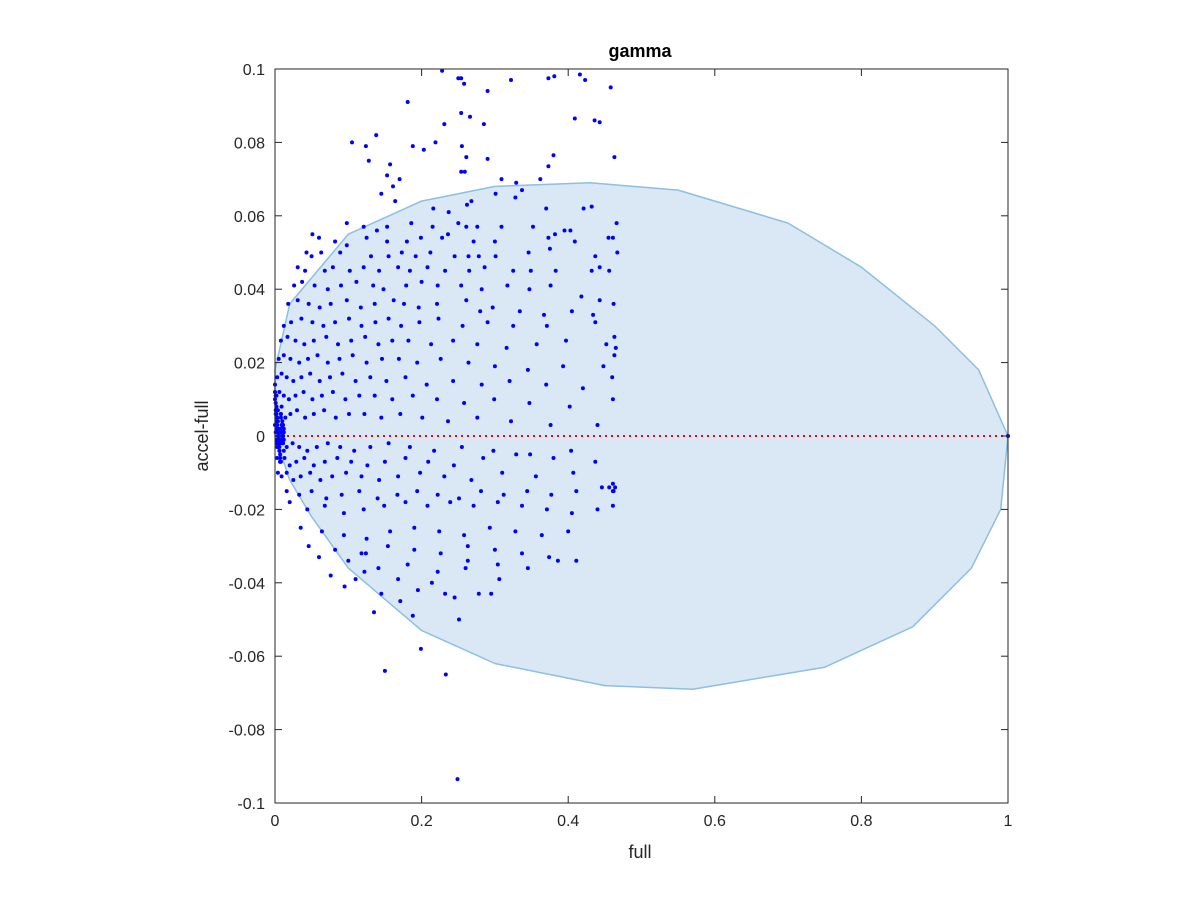  I want to click on y-tick-label: -0.08, so click(247, 731).